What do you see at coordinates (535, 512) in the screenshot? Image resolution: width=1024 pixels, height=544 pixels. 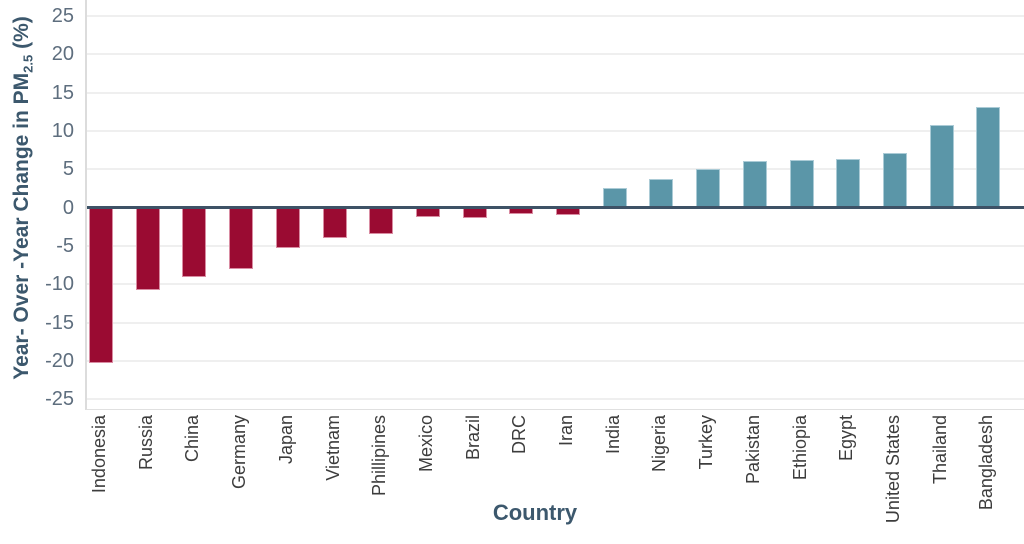 I see `x-axis-title: Country` at bounding box center [535, 512].